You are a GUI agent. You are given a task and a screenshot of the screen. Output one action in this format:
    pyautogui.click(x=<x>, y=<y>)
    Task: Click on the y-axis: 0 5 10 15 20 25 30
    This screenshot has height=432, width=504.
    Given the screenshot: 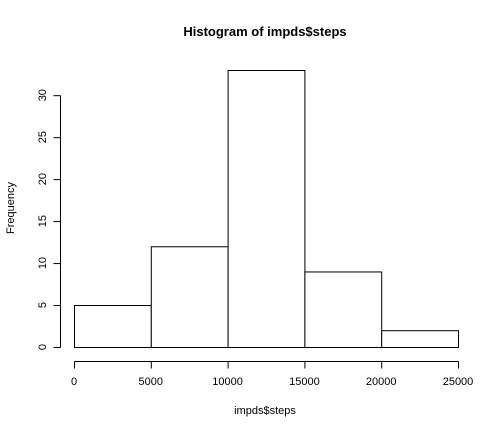 What is the action you would take?
    pyautogui.click(x=49, y=219)
    